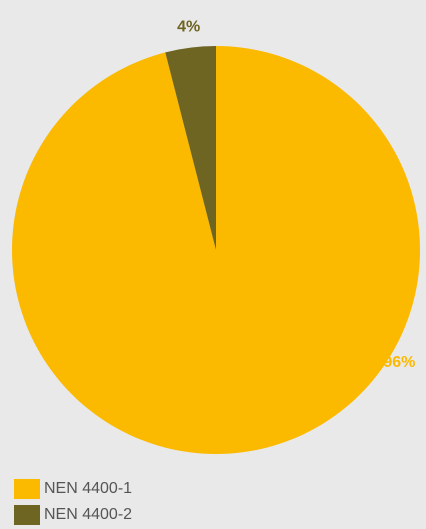  I want to click on legend-item-nen-4400-2: NEN 4400-2, so click(73, 515).